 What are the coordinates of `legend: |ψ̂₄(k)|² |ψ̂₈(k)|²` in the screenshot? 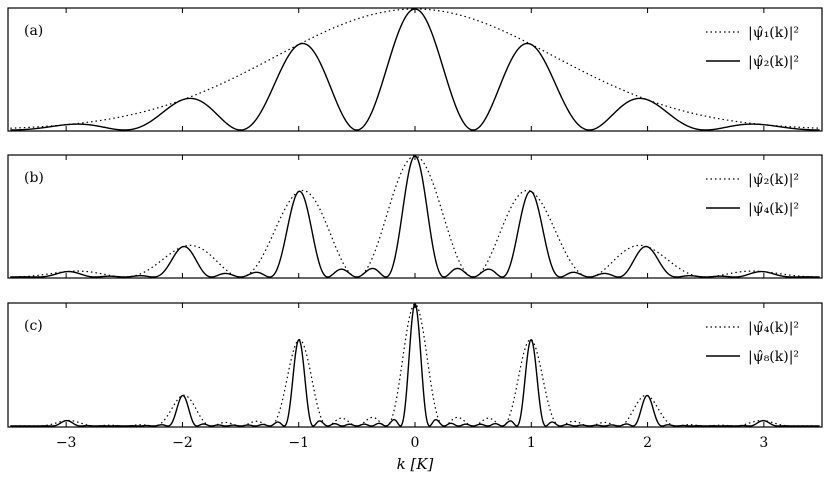 It's located at (752, 342).